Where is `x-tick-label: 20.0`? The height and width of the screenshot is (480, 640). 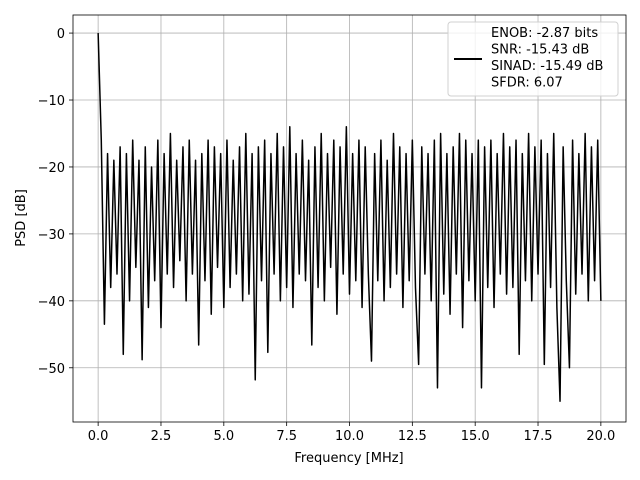
x-tick-label: 20.0 is located at coordinates (600, 436).